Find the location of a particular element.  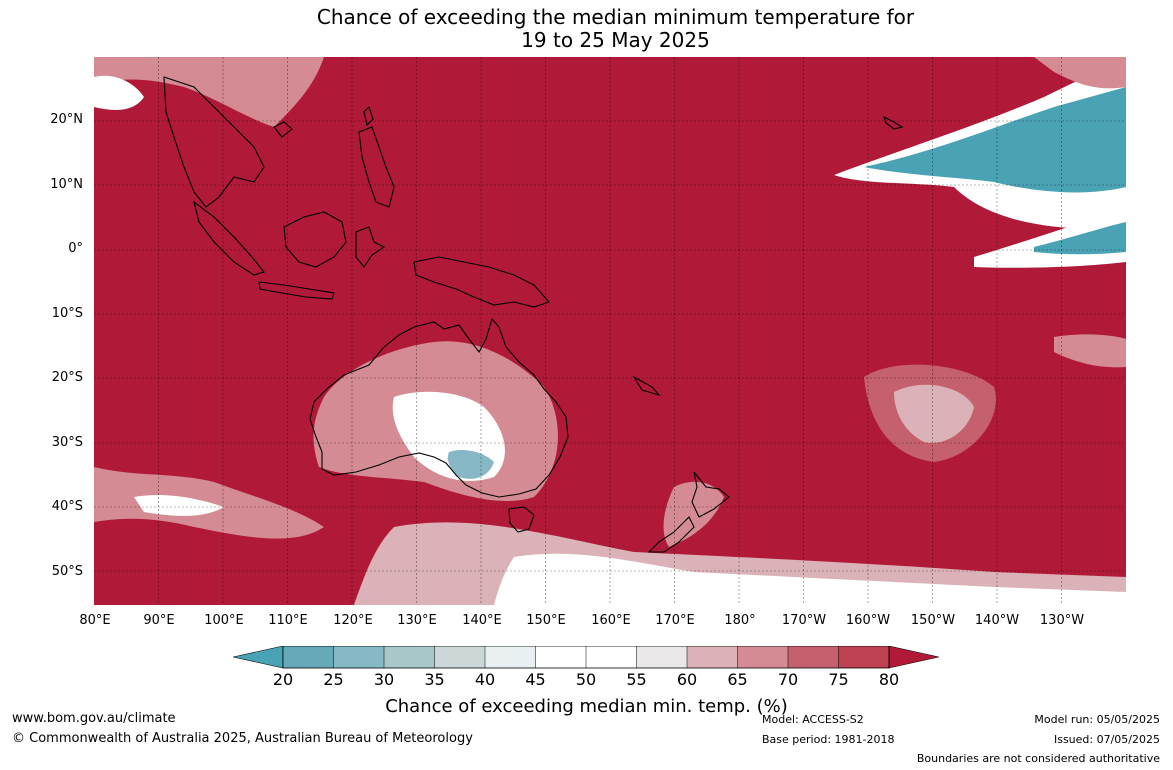

region-ne-pacific-pink is located at coordinates (1080, 73).